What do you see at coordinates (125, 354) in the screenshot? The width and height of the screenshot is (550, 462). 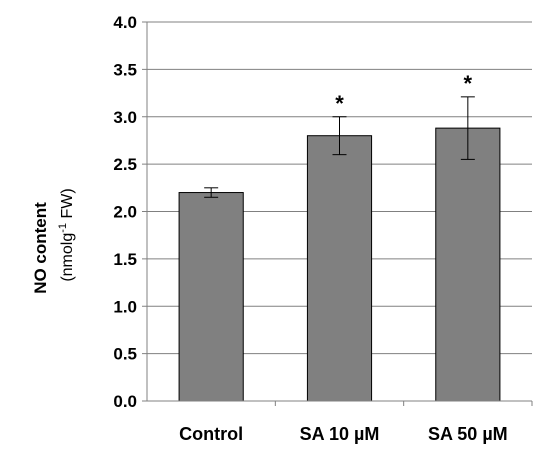 I see `y-tick-label: 0.5` at bounding box center [125, 354].